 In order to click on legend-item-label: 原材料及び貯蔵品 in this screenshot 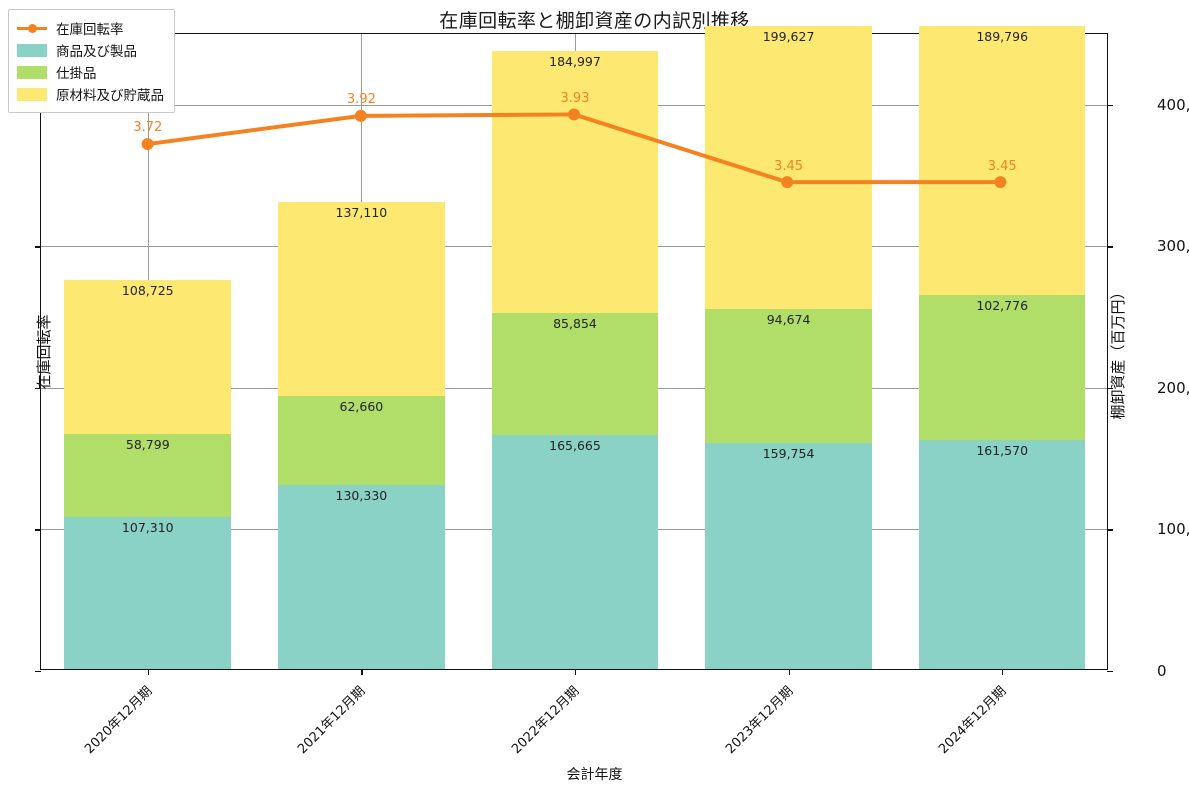, I will do `click(110, 96)`.